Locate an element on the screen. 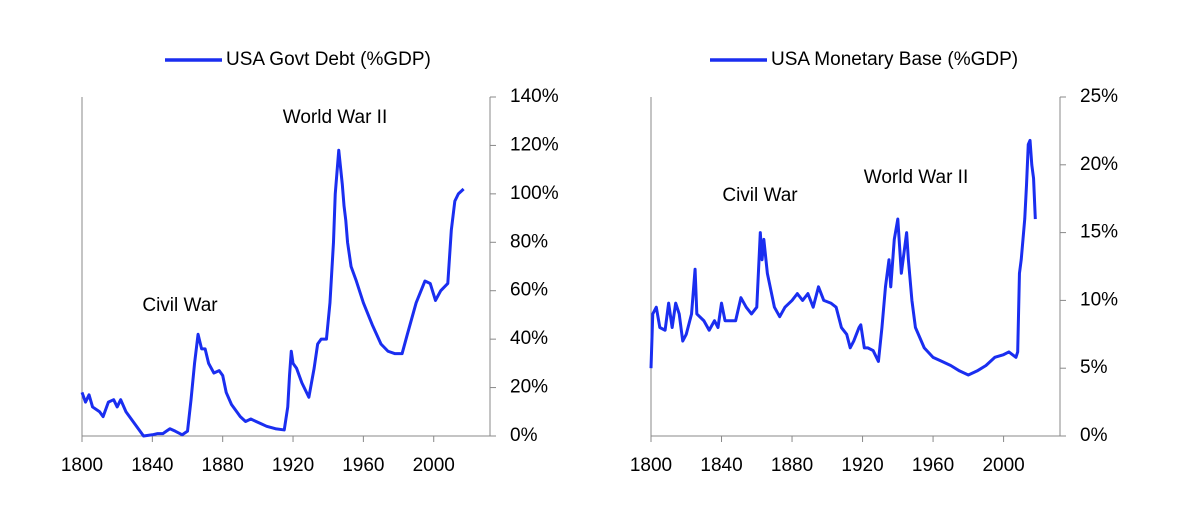  y-tick-label: 10% is located at coordinates (1099, 299).